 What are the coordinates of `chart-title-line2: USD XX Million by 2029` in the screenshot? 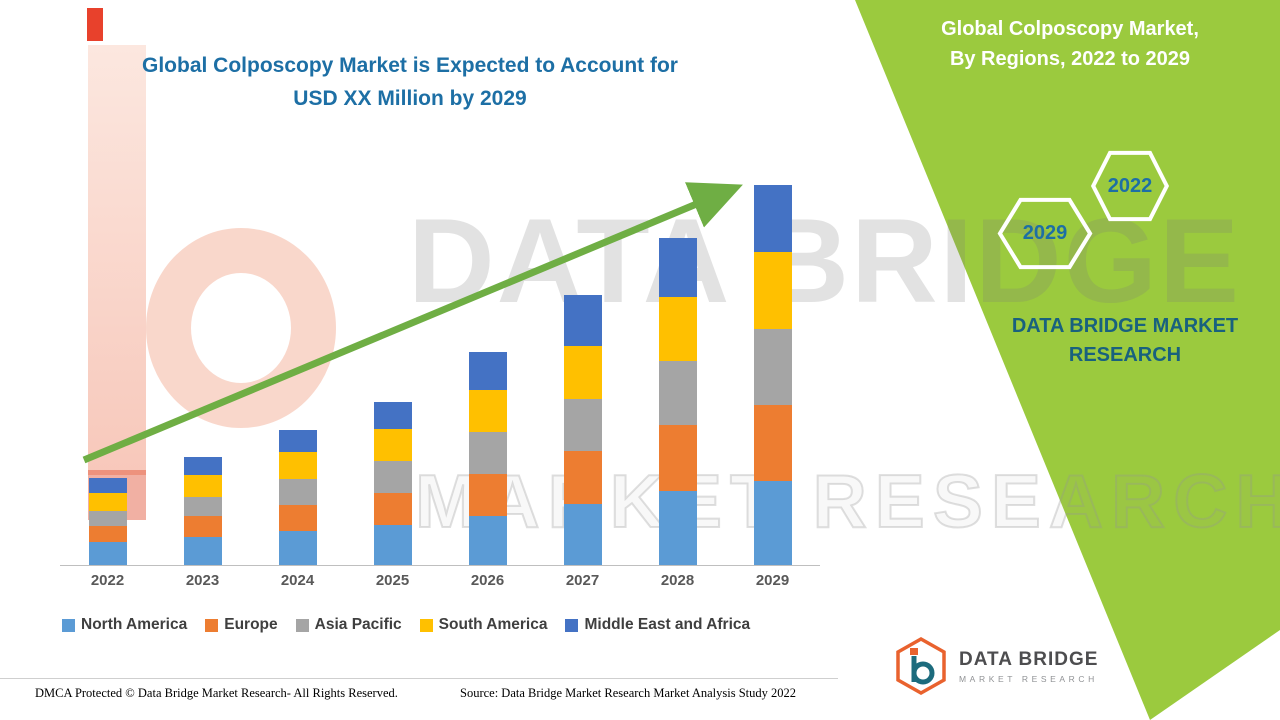 It's located at (410, 98).